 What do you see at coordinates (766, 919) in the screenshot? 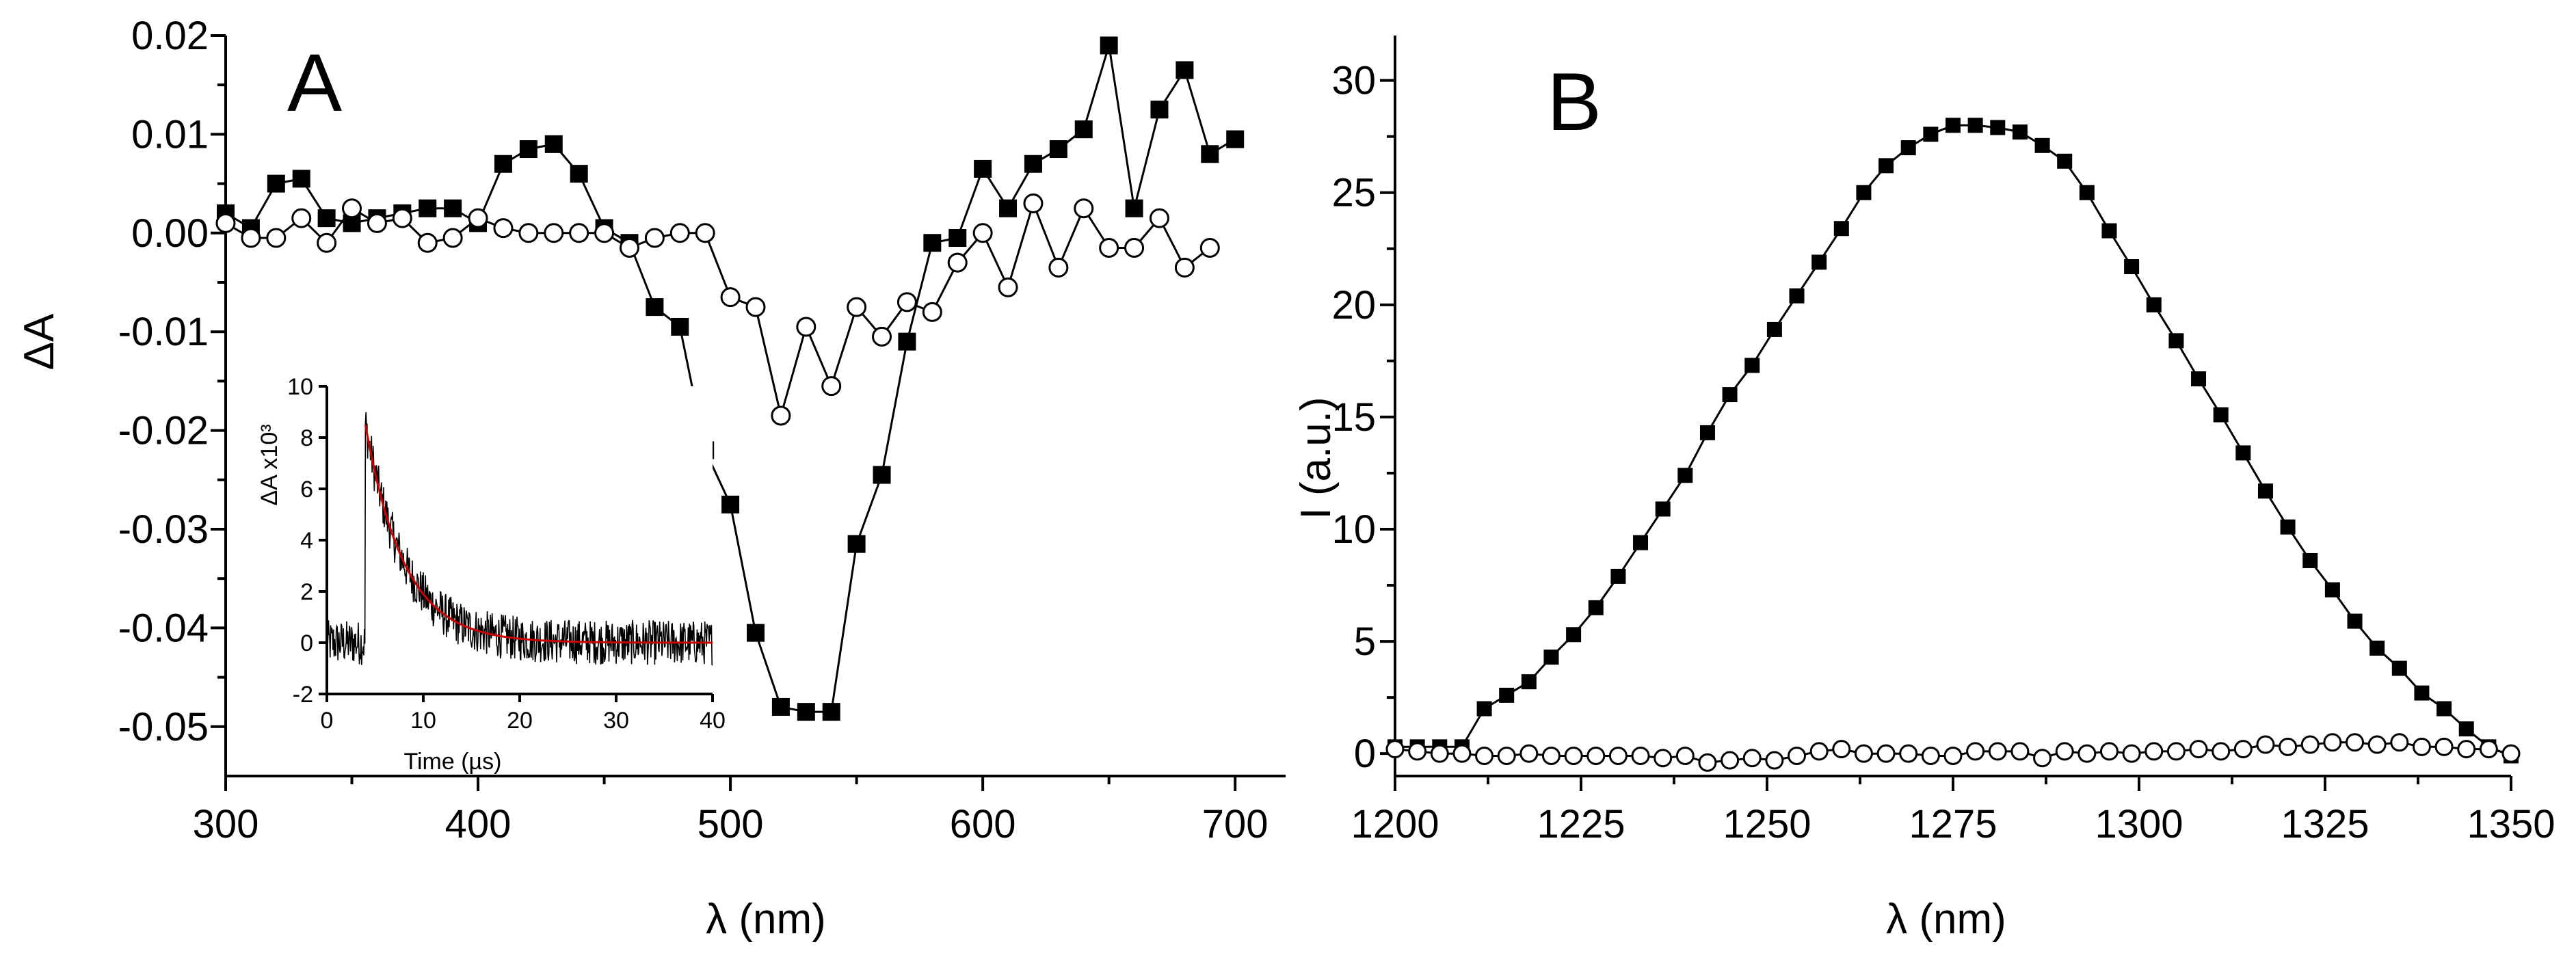
I see `panel-a-x-label: λ (nm)` at bounding box center [766, 919].